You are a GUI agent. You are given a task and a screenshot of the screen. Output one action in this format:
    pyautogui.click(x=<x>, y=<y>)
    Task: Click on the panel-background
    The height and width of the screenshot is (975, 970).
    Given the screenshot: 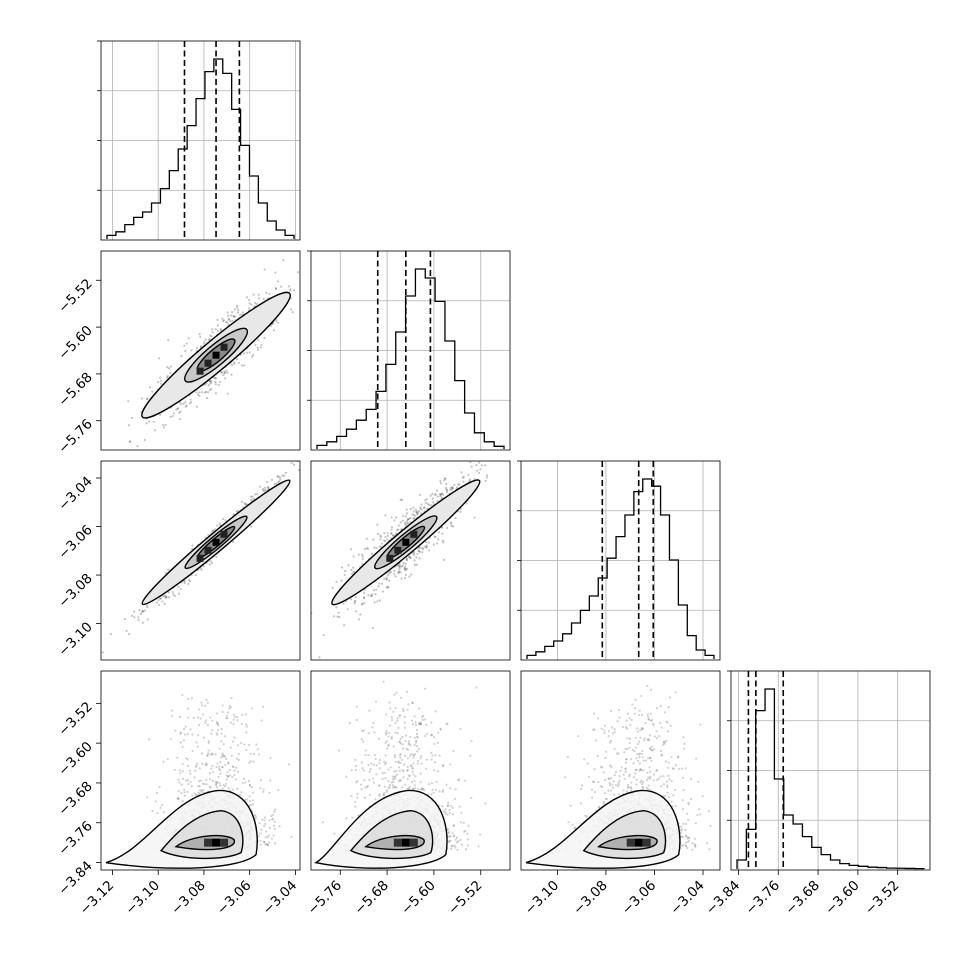 What is the action you would take?
    pyautogui.click(x=410, y=560)
    